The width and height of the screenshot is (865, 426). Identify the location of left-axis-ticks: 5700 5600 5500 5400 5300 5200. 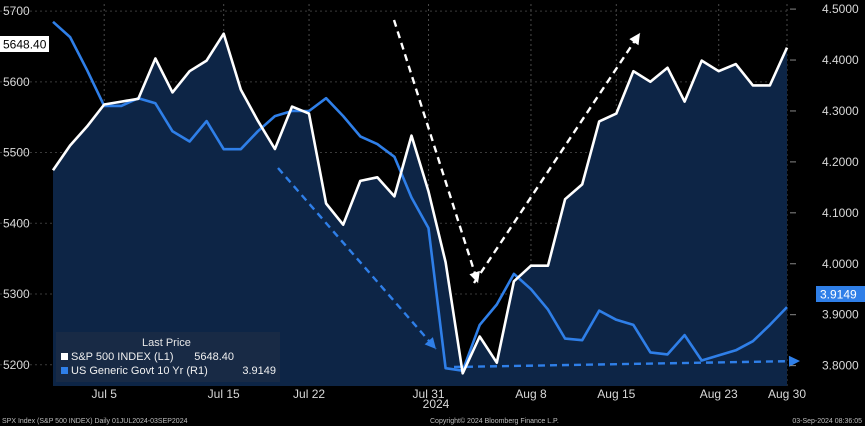
(16, 188).